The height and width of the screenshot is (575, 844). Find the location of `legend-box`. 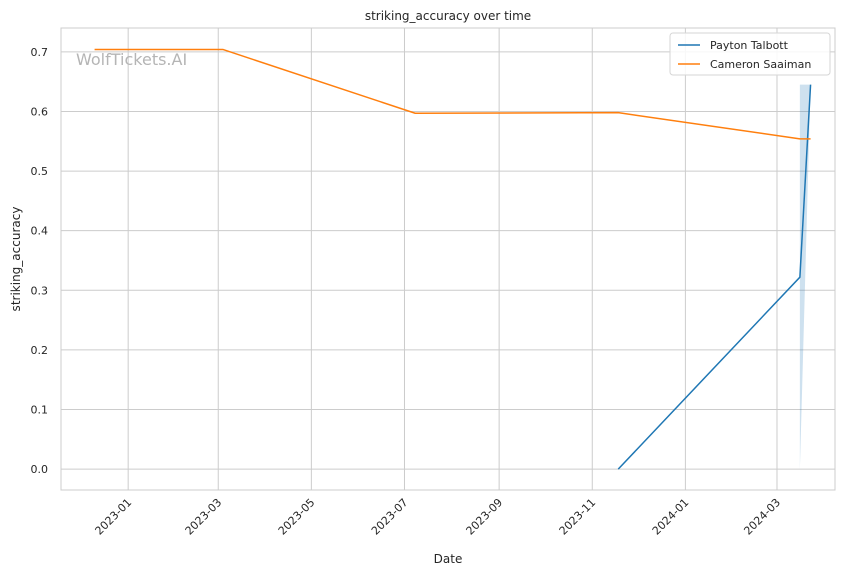

legend-box is located at coordinates (750, 54).